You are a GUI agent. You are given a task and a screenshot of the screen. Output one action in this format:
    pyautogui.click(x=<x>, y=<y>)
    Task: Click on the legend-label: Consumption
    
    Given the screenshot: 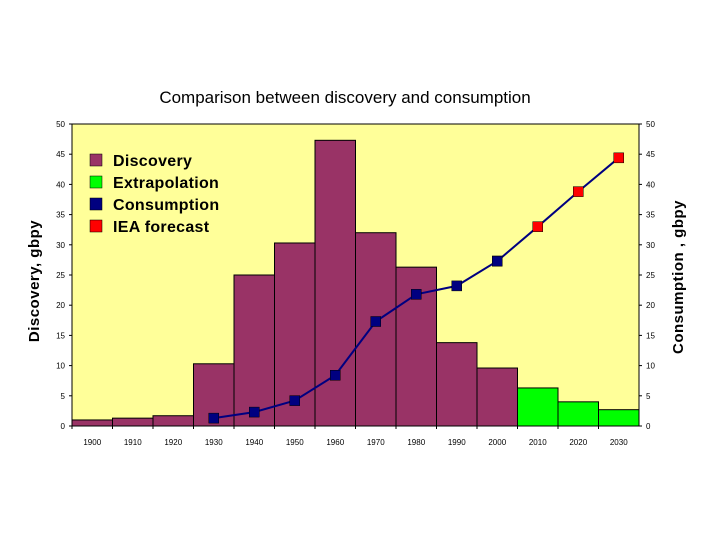 What is the action you would take?
    pyautogui.click(x=166, y=205)
    